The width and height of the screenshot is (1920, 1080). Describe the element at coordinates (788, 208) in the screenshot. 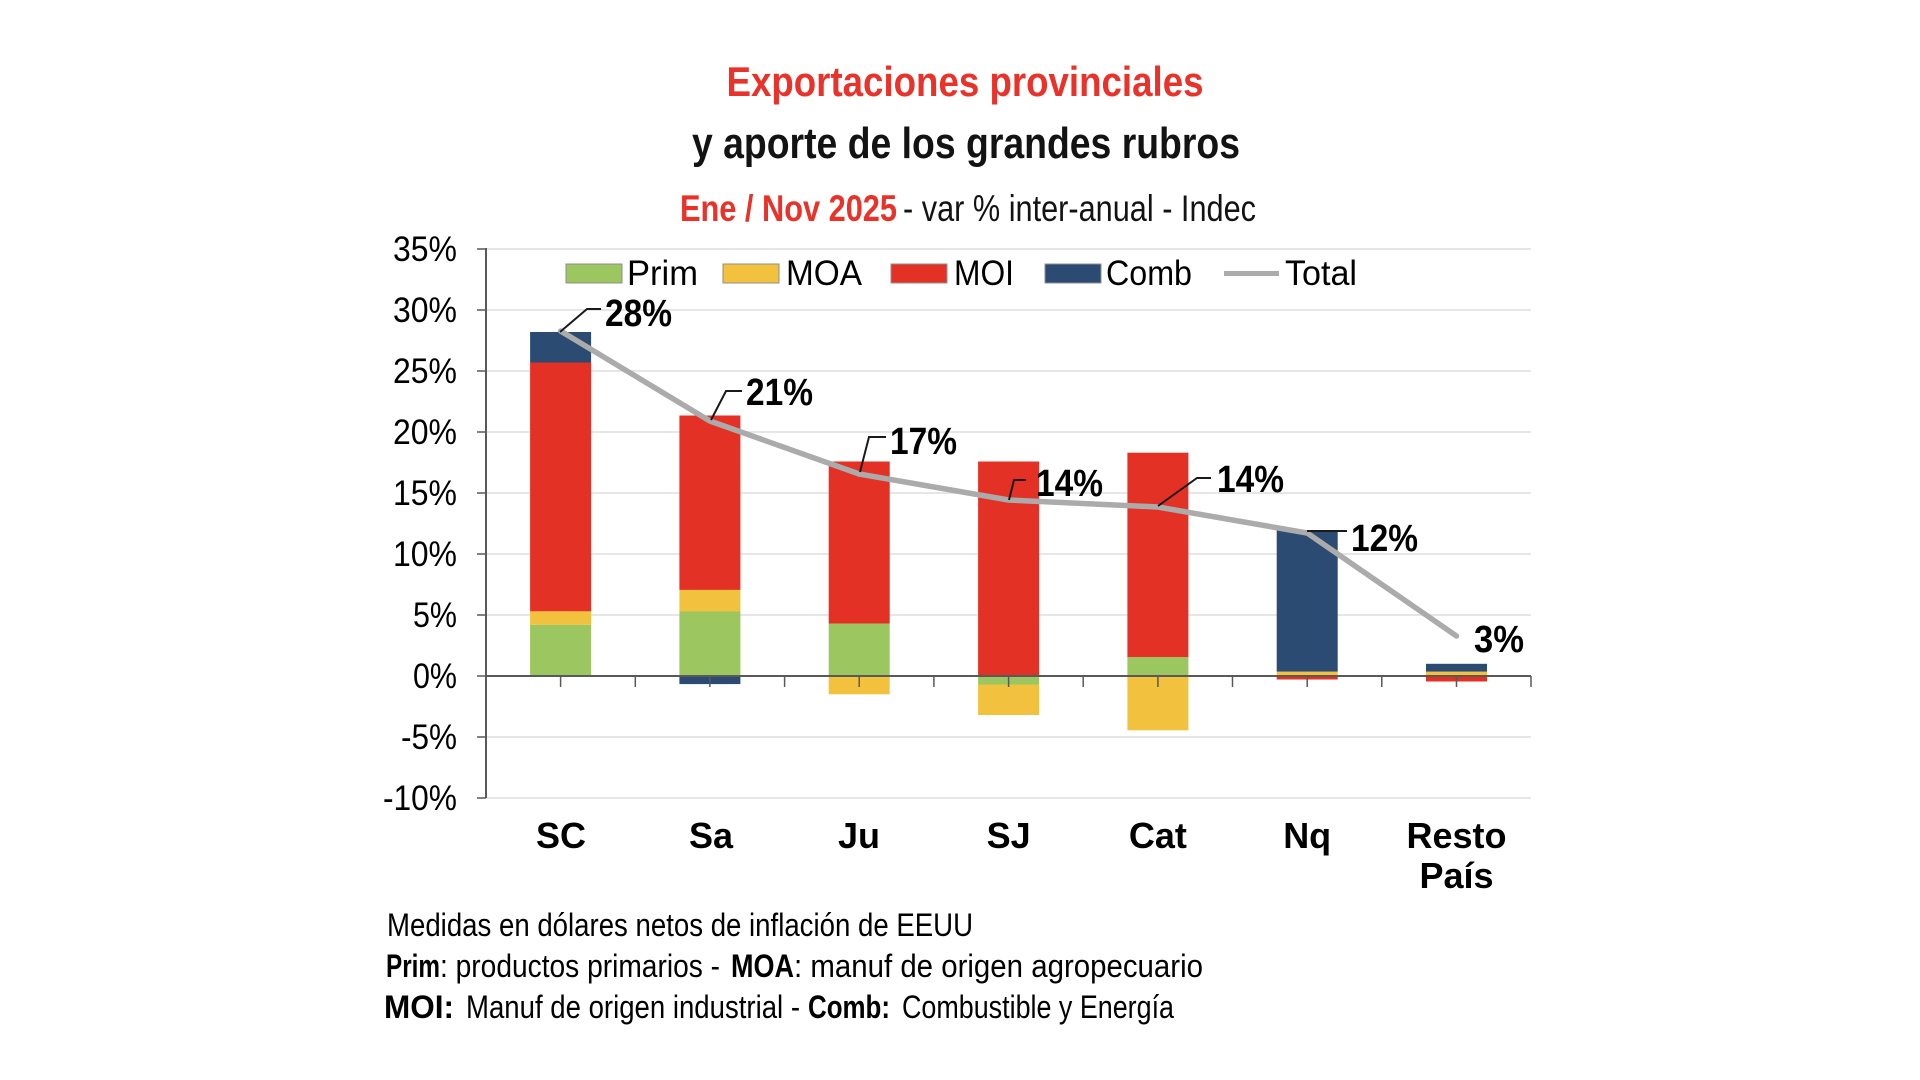

I see `svg-text: Ene / Nov 2025` at that location.